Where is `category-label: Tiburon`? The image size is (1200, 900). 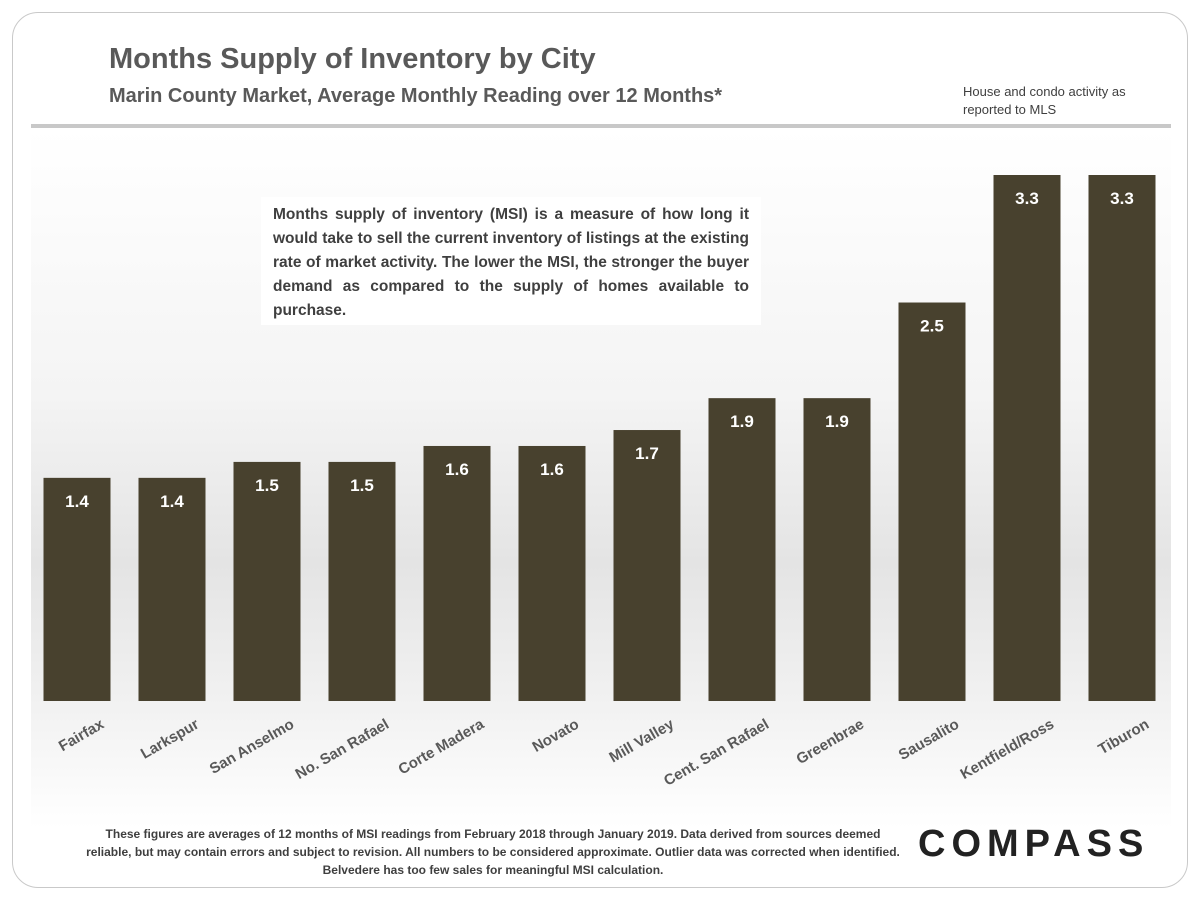
category-label: Tiburon is located at coordinates (1123, 737).